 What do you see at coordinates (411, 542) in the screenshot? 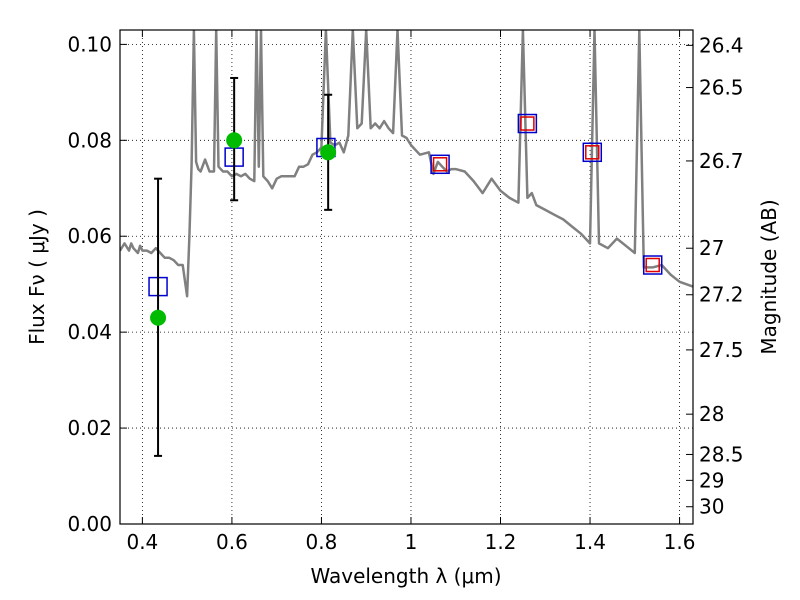
I see `x-tick-label: 1` at bounding box center [411, 542].